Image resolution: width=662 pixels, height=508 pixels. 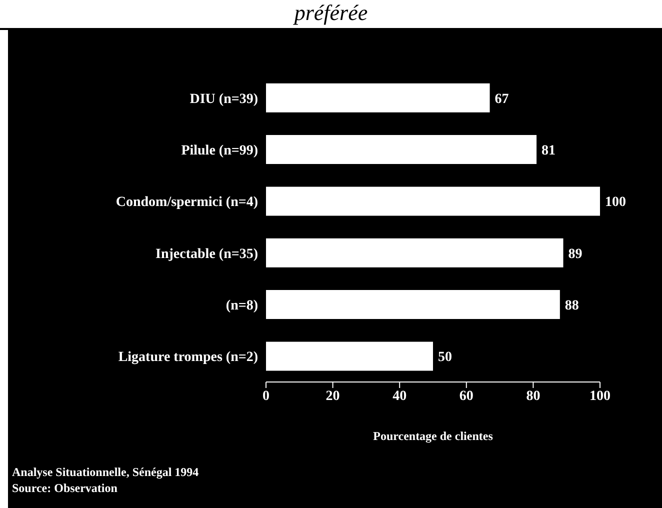 What do you see at coordinates (399, 396) in the screenshot?
I see `x-tick-label: 40` at bounding box center [399, 396].